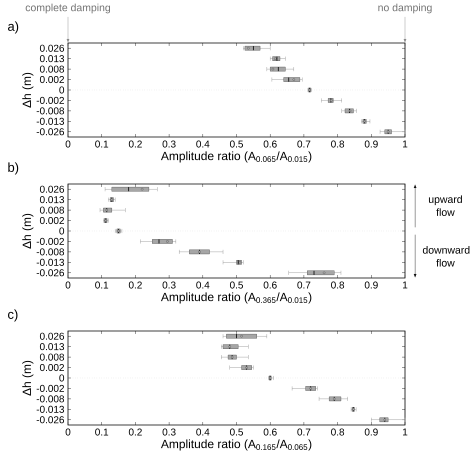  Describe the element at coordinates (68, 9) in the screenshot. I see `text: complete damping` at that location.